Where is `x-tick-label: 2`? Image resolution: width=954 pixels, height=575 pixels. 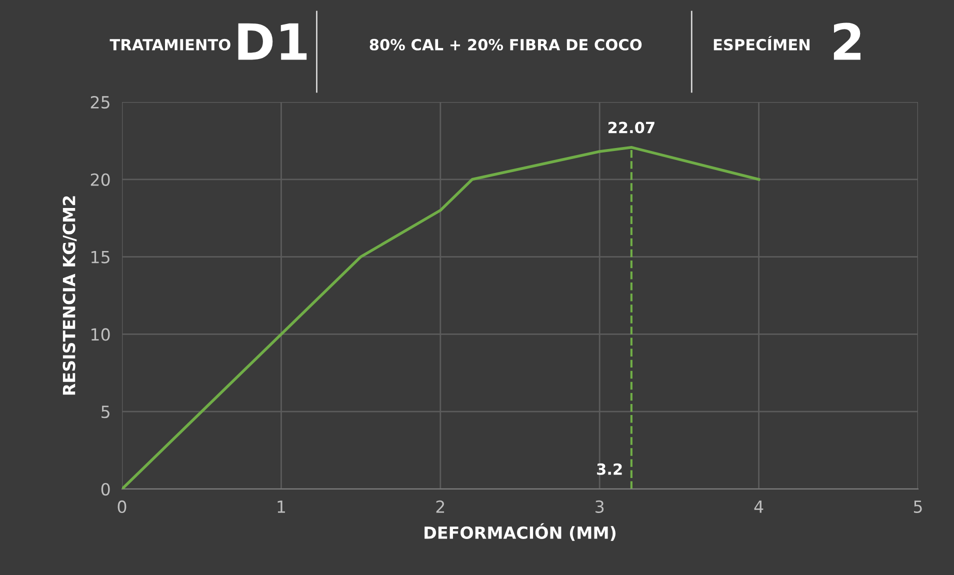
x-tick-label: 2 is located at coordinates (440, 506).